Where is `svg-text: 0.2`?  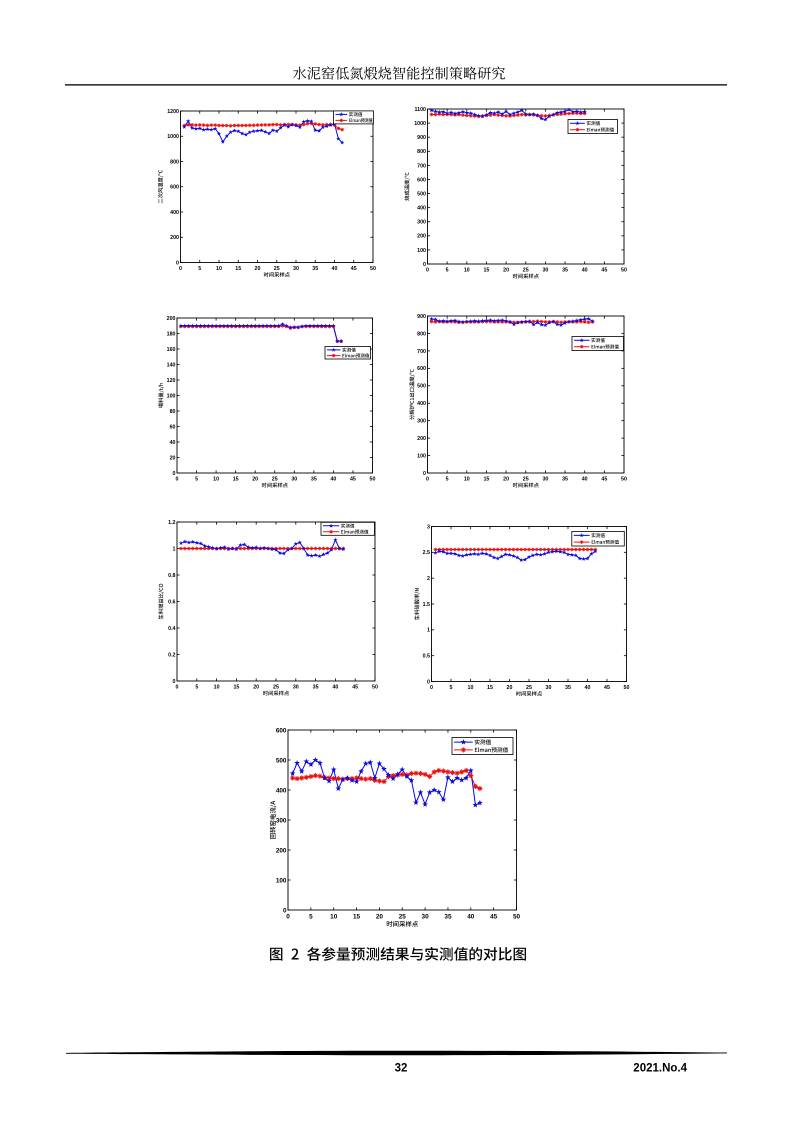 svg-text: 0.2 is located at coordinates (171, 655).